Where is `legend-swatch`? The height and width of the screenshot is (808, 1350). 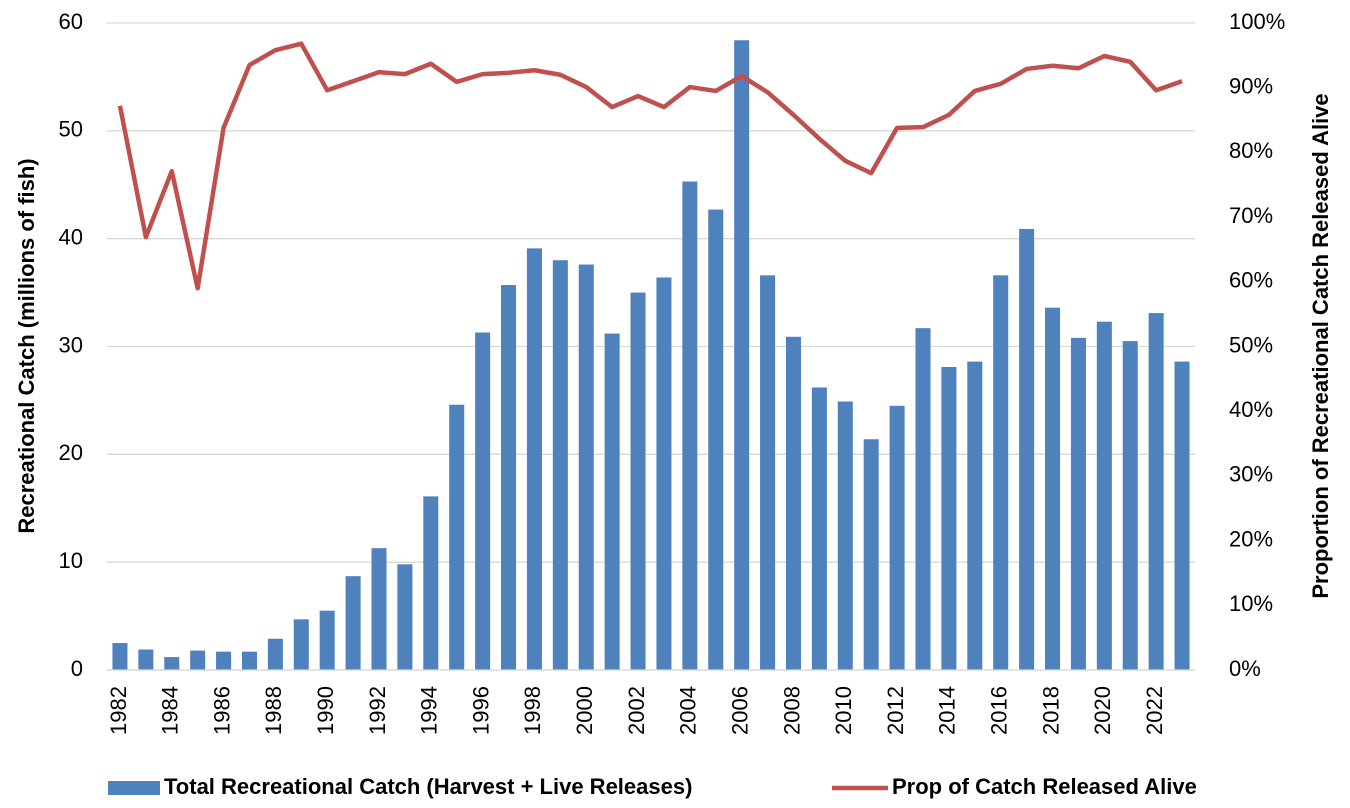
legend-swatch is located at coordinates (134, 788).